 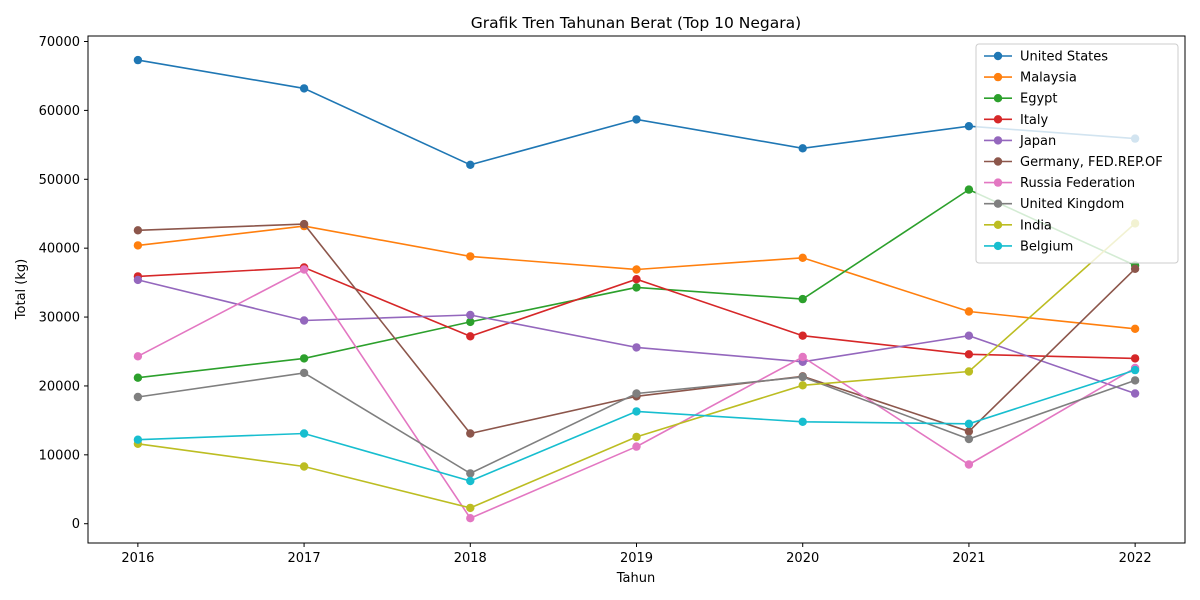 I want to click on y-tick-label: 10000, so click(x=59, y=455).